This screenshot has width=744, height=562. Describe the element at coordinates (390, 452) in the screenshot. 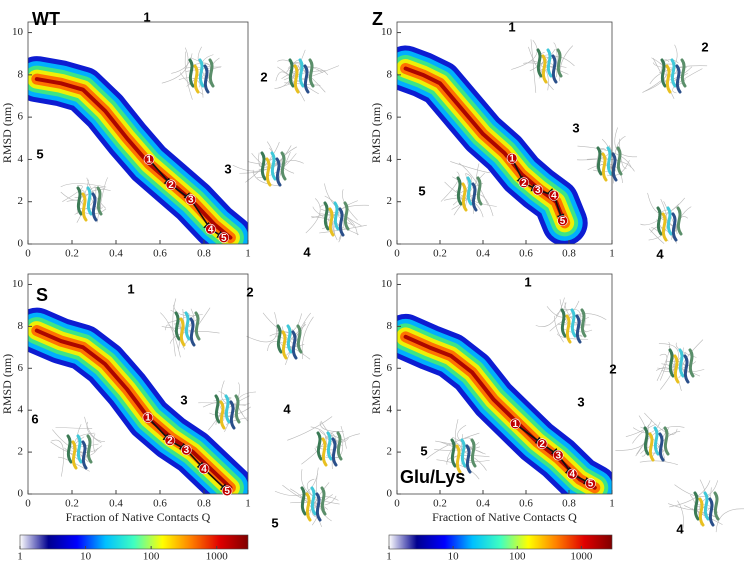

I see `y-tick-label: 2` at that location.